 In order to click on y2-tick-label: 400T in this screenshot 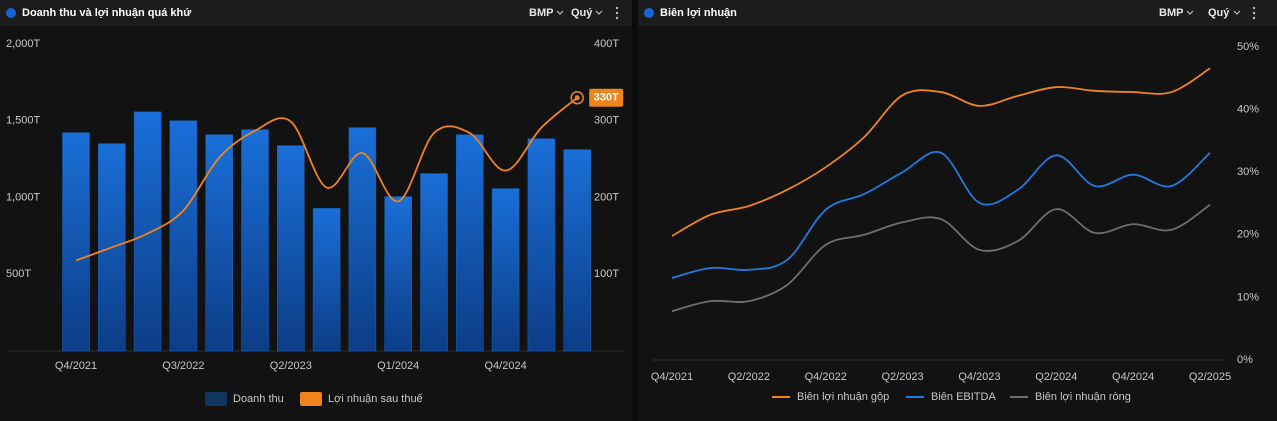, I will do `click(606, 44)`.